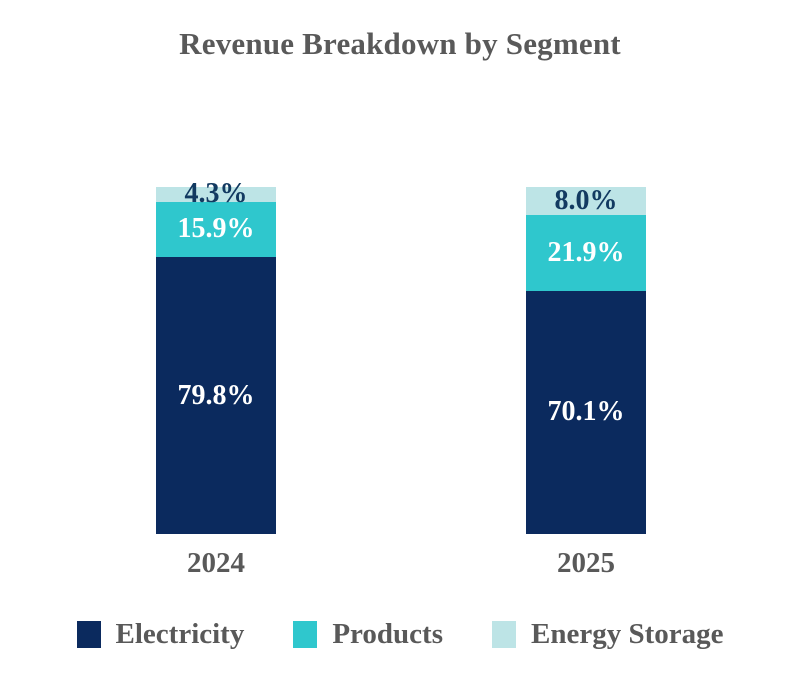  I want to click on legend-item-energy-storage: Energy Storage, so click(607, 634).